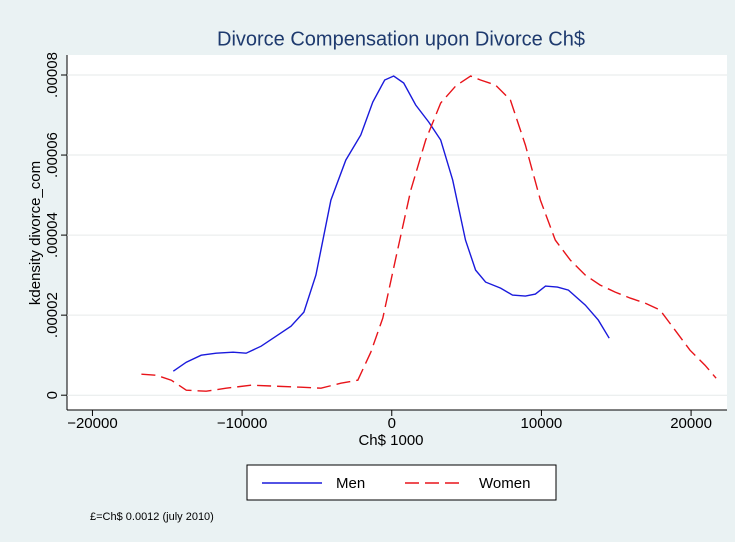 This screenshot has height=542, width=735. Describe the element at coordinates (35, 233) in the screenshot. I see `y-axis-title: kdensity divorce_com` at that location.